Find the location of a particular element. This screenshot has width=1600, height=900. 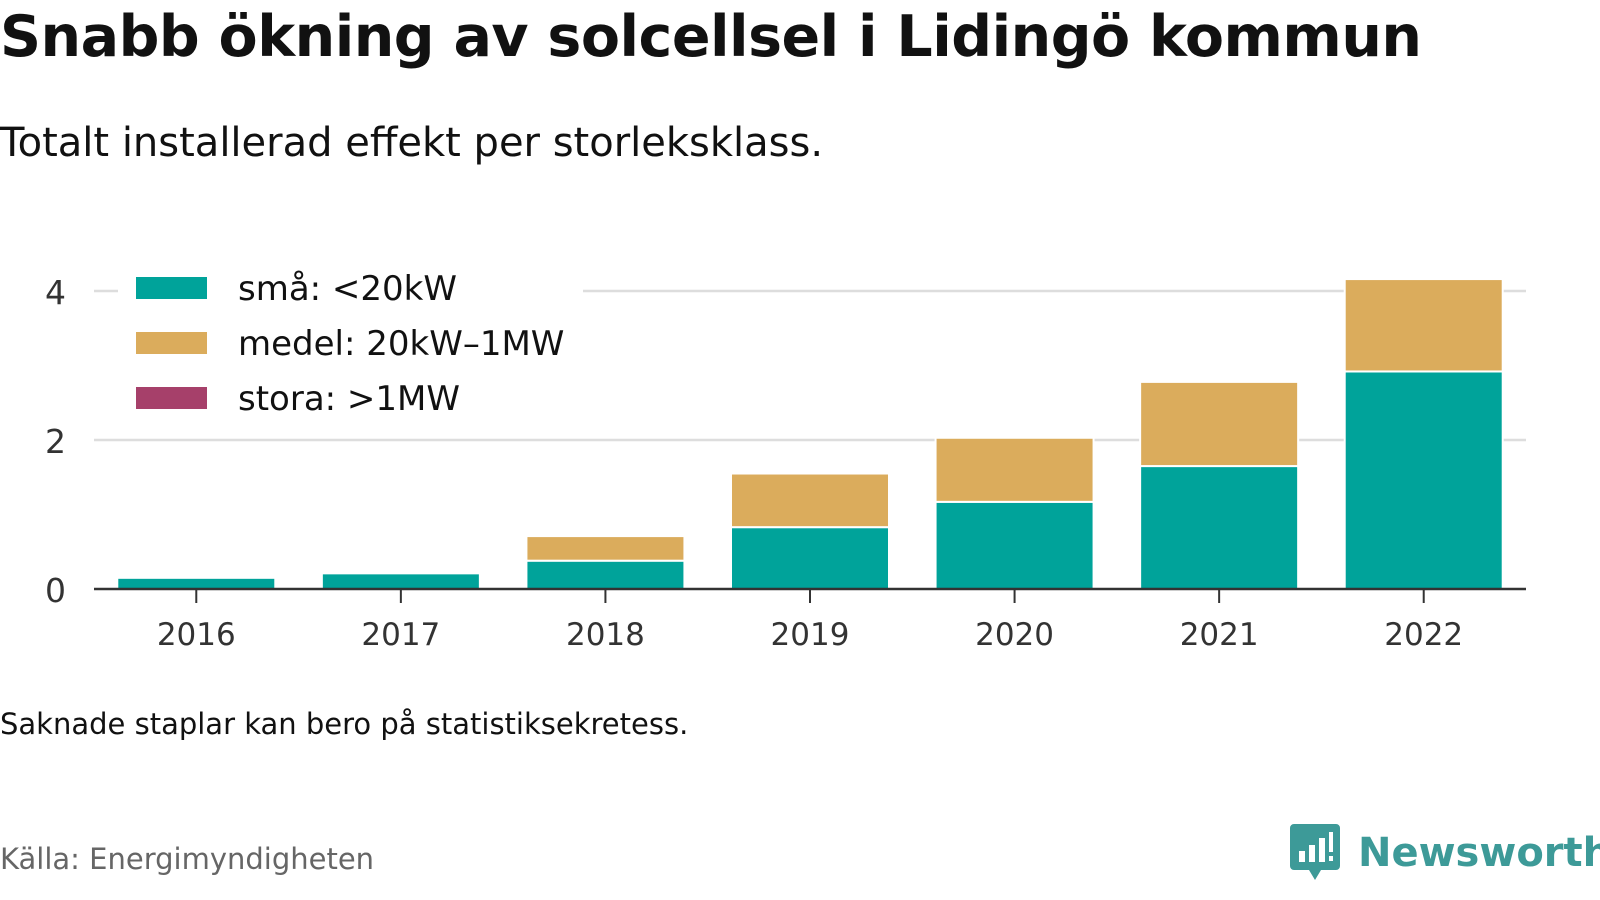

legend: små: <20kW medel: 20kW–1MW stora: >1MW is located at coordinates (350, 342).